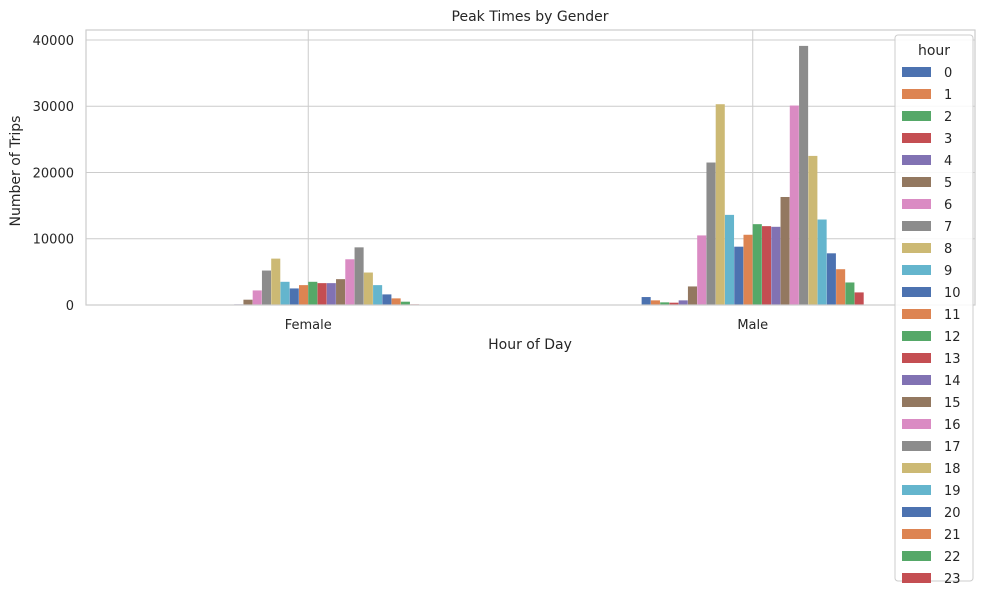 The width and height of the screenshot is (984, 594). What do you see at coordinates (952, 381) in the screenshot?
I see `legend-label-14: 14` at bounding box center [952, 381].